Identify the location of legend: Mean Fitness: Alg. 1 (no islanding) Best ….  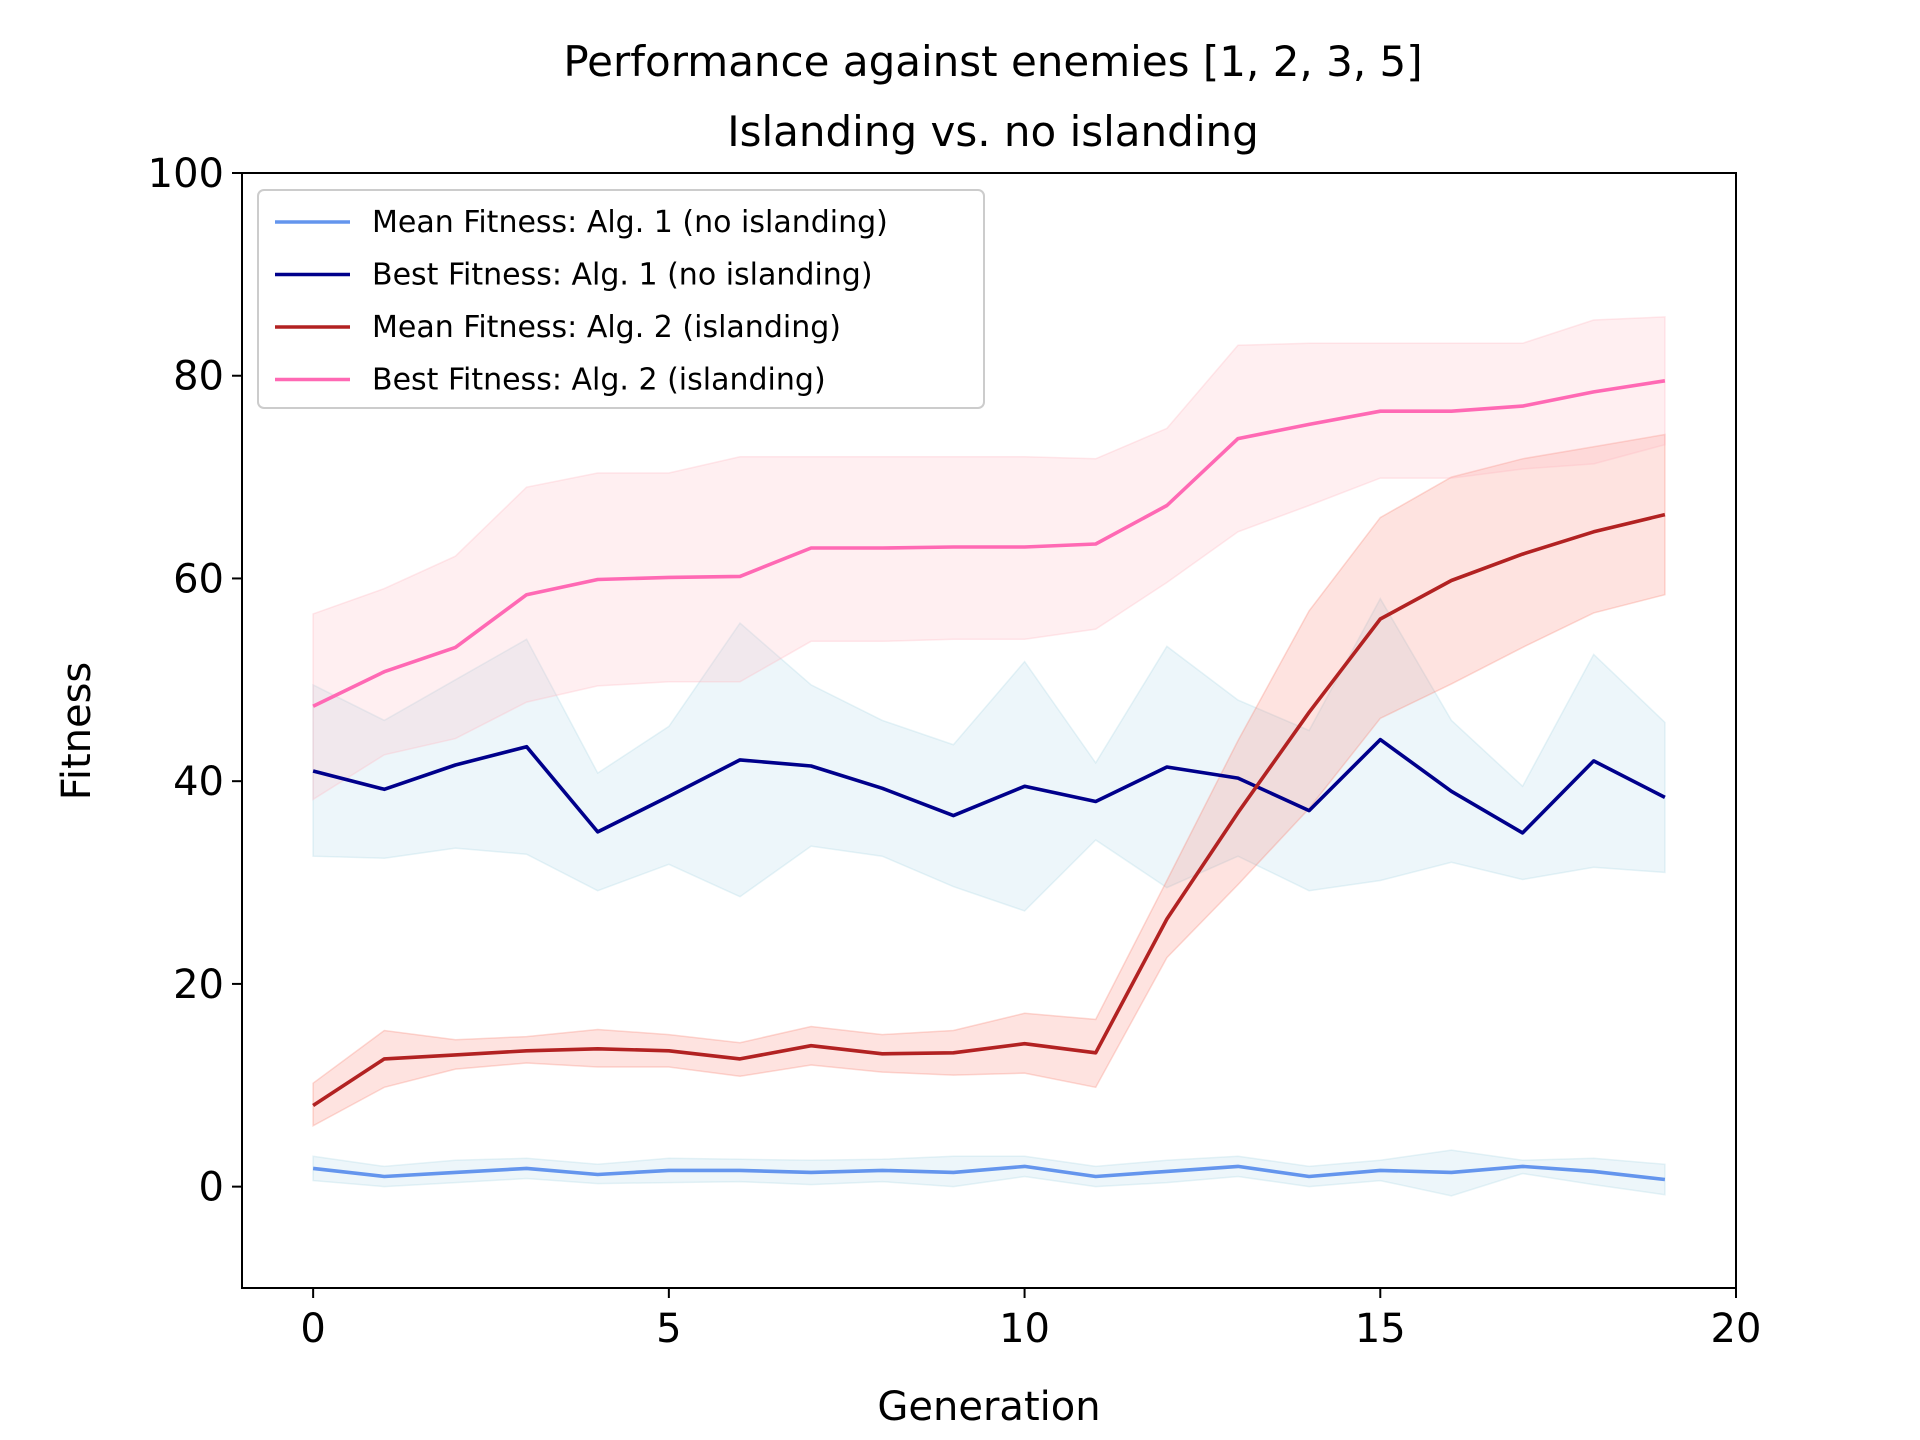
(621, 299).